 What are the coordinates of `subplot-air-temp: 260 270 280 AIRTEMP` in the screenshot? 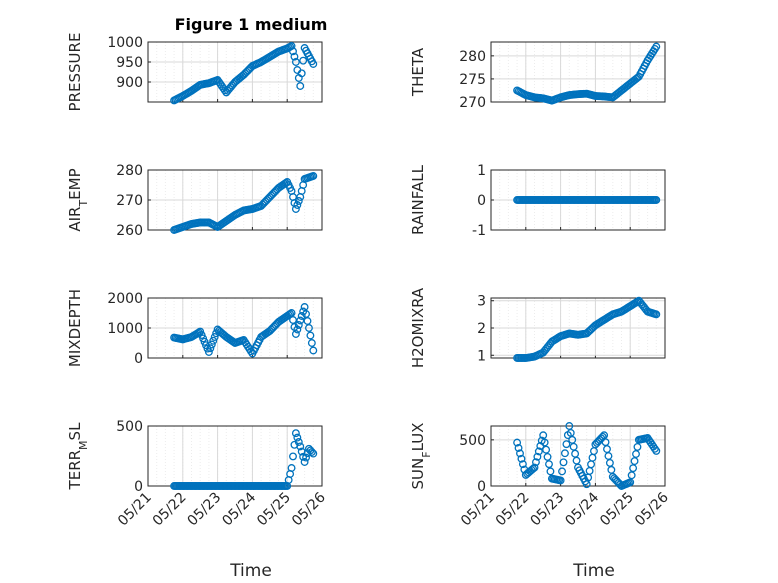 It's located at (194, 201).